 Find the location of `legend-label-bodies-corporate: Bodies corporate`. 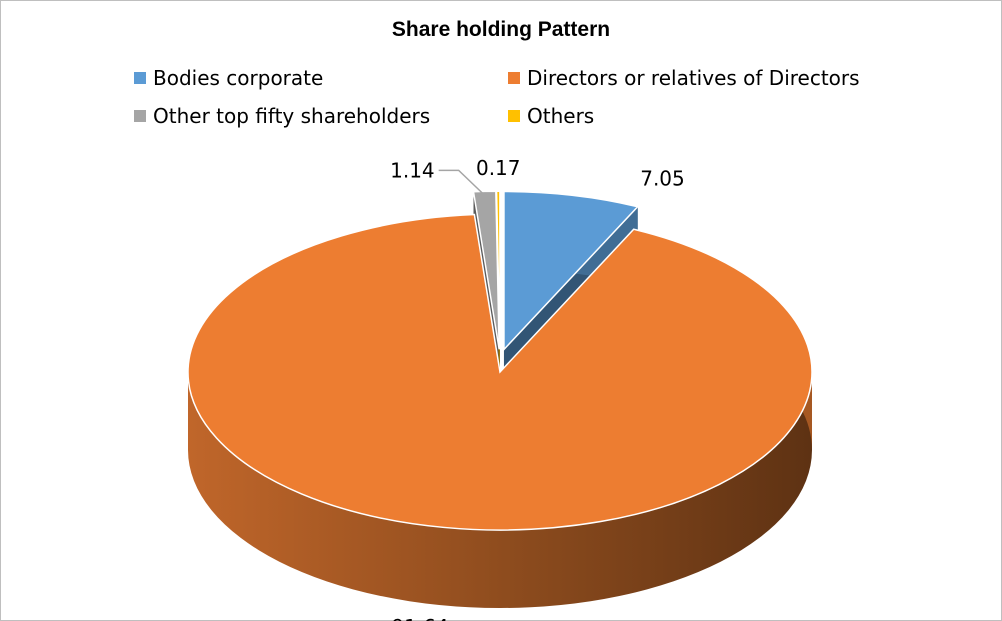

legend-label-bodies-corporate: Bodies corporate is located at coordinates (238, 78).